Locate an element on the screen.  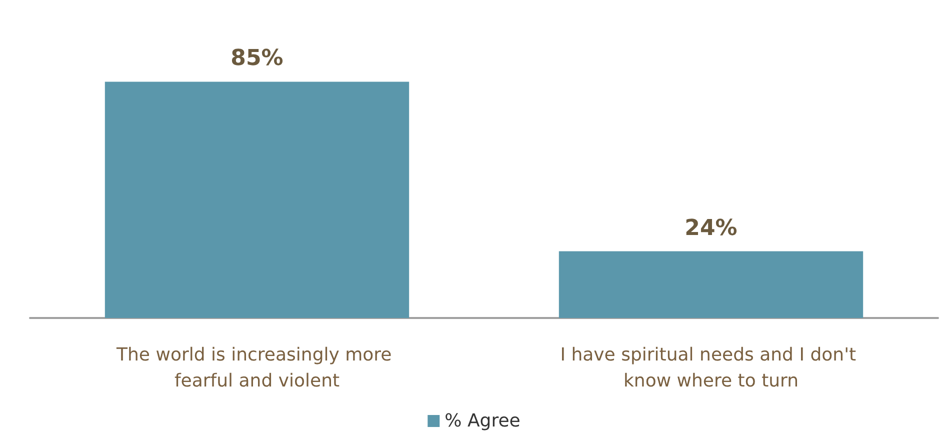
x-tick-label: The world is increasingly more fearful and violent is located at coordinates (257, 368).